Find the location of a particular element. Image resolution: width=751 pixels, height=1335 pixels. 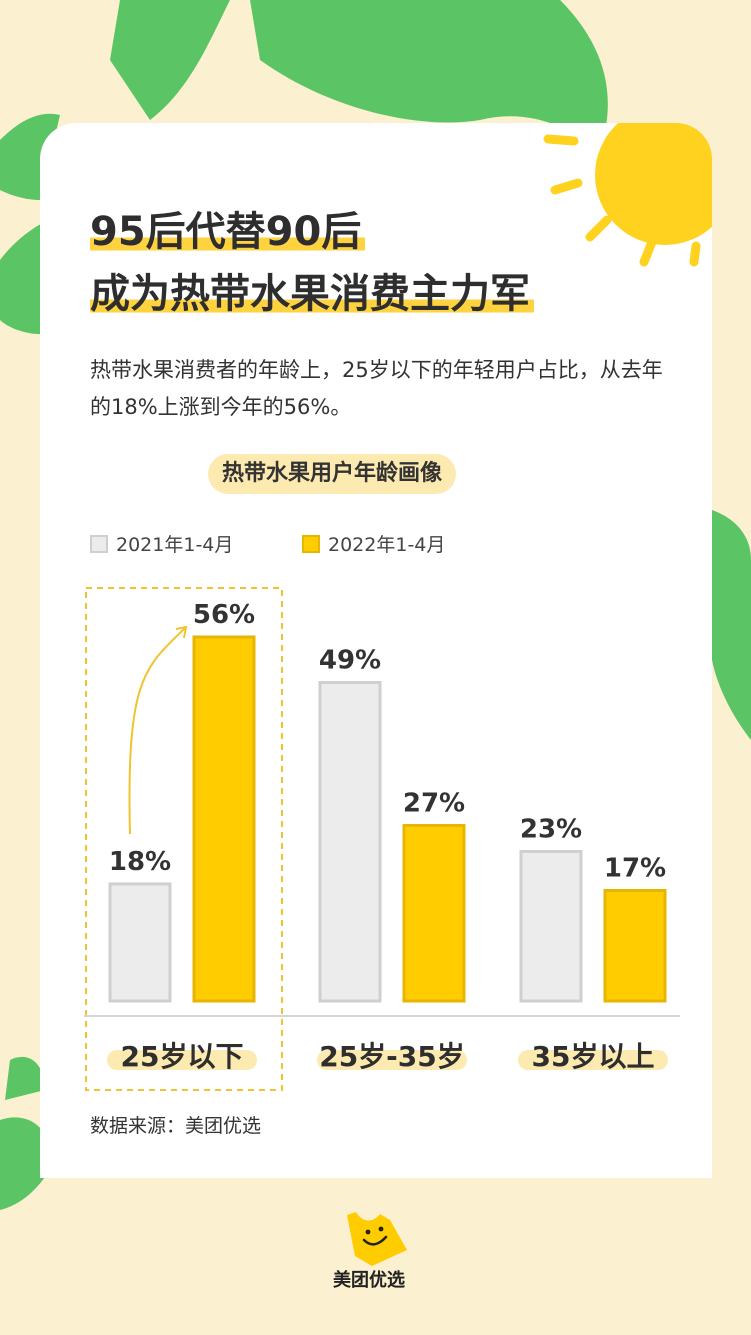

legend-item-2021: 2021年1-4月 is located at coordinates (161, 543).